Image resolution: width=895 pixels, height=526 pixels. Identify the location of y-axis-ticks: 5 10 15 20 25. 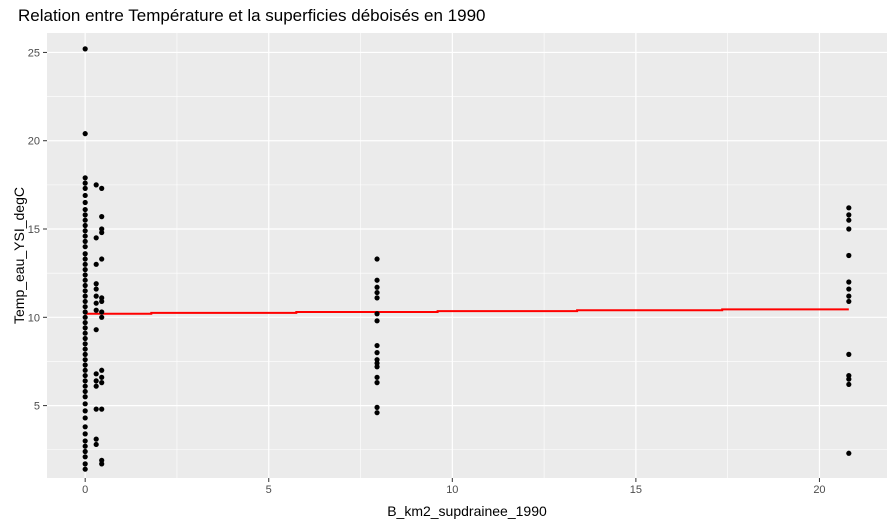
(37, 230).